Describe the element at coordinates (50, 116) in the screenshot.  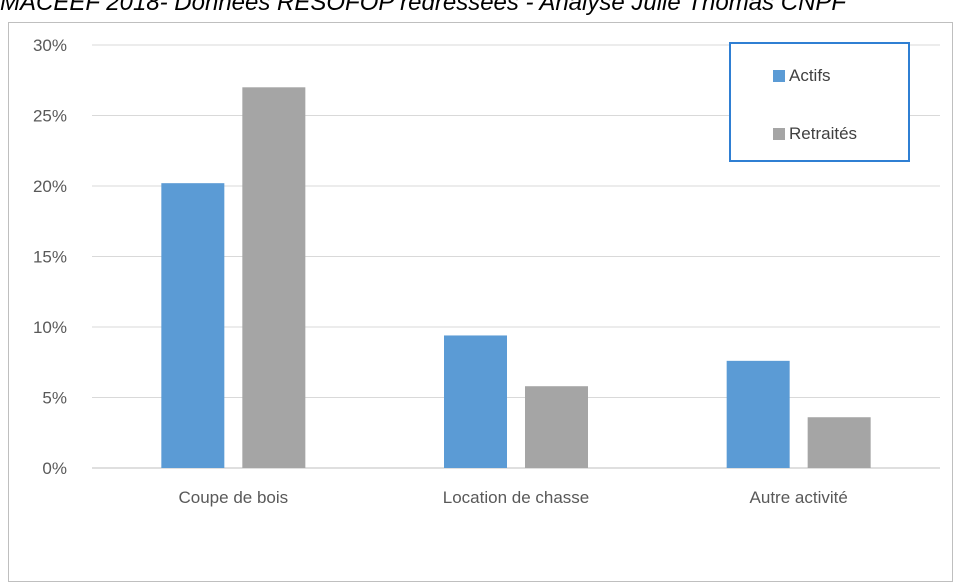
I see `y-tick-label: 25%` at that location.